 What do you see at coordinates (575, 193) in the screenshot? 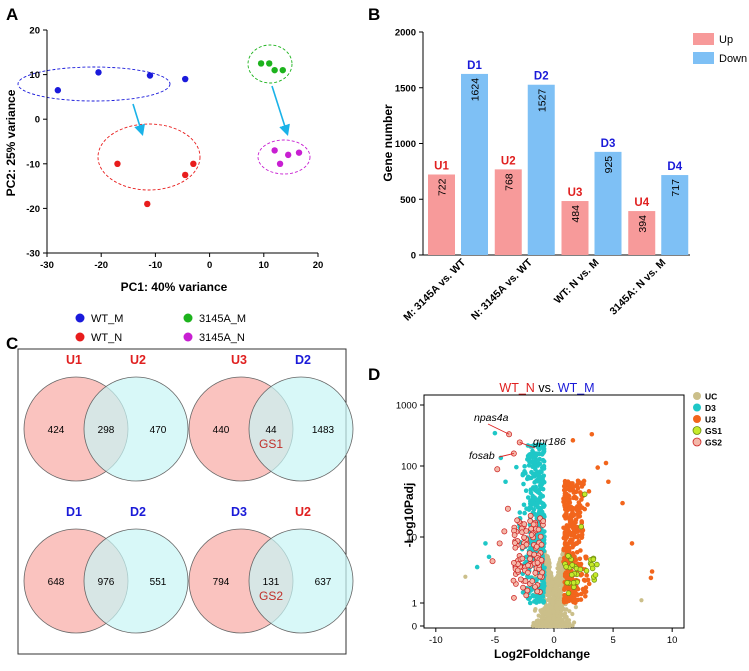
I see `bar-group-label: U3` at bounding box center [575, 193].